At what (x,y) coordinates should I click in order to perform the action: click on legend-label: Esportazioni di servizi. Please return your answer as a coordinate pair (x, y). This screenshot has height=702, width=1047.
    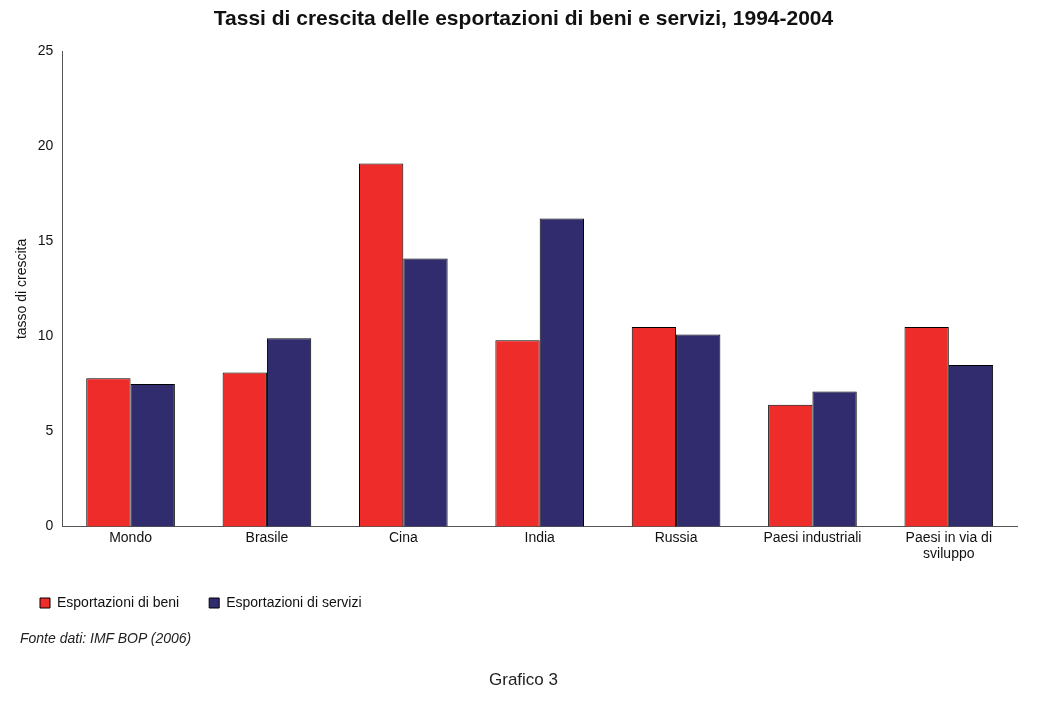
    Looking at the image, I should click on (294, 601).